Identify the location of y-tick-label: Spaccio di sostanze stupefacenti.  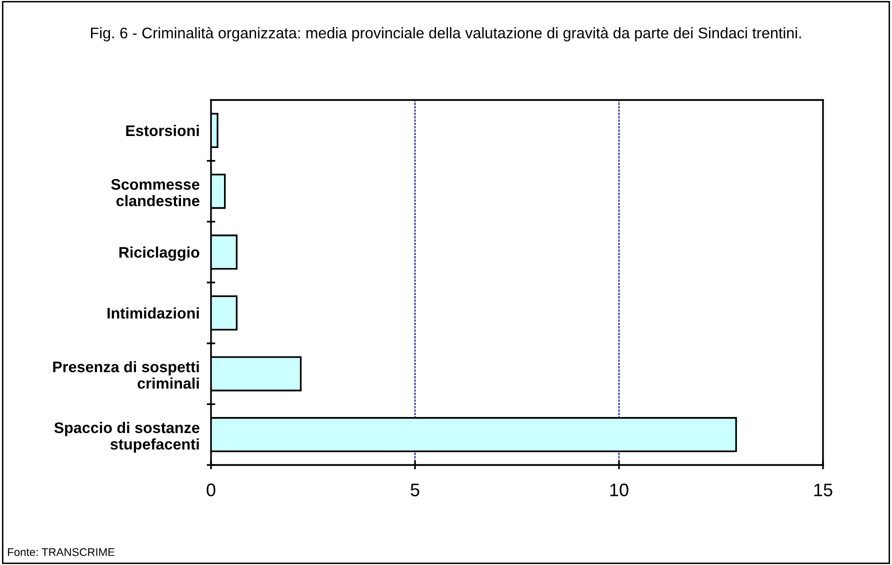
(127, 437).